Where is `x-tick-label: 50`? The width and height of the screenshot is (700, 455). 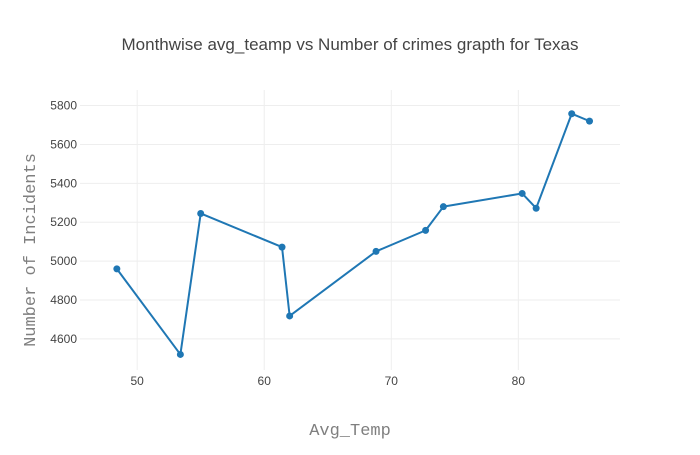 x-tick-label: 50 is located at coordinates (137, 381).